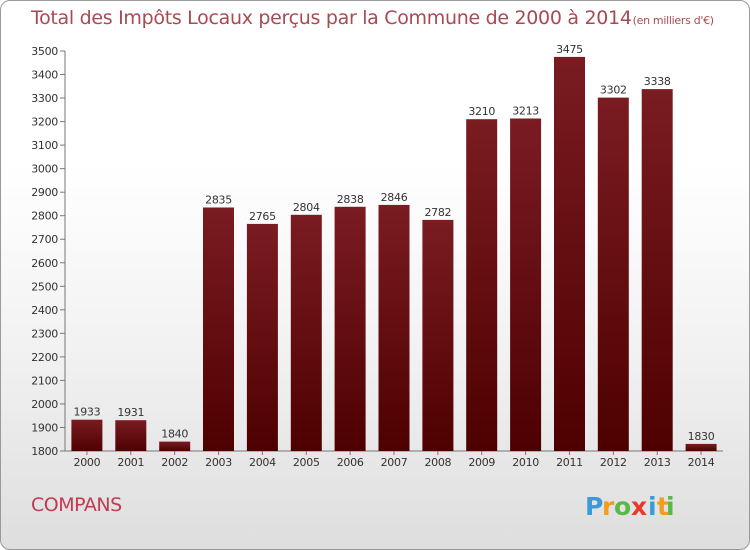 This screenshot has width=750, height=550. I want to click on y-tick-label: 2100, so click(44, 380).